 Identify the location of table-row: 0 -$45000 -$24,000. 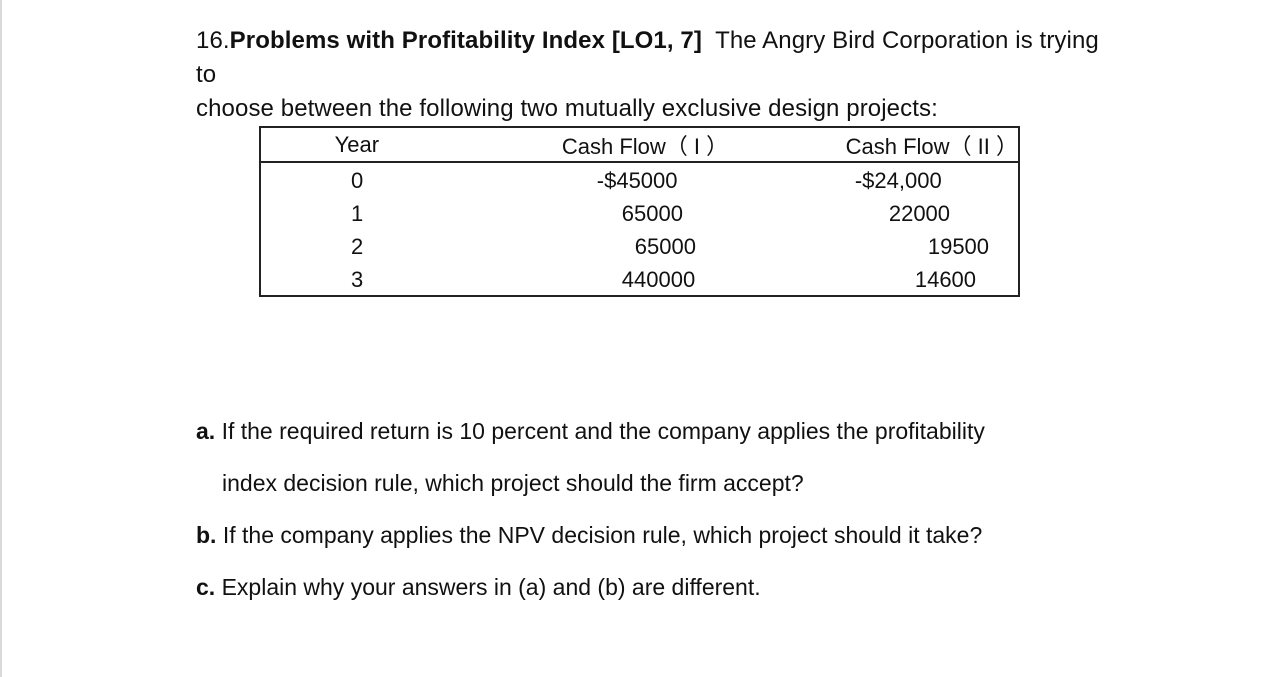
(639, 179).